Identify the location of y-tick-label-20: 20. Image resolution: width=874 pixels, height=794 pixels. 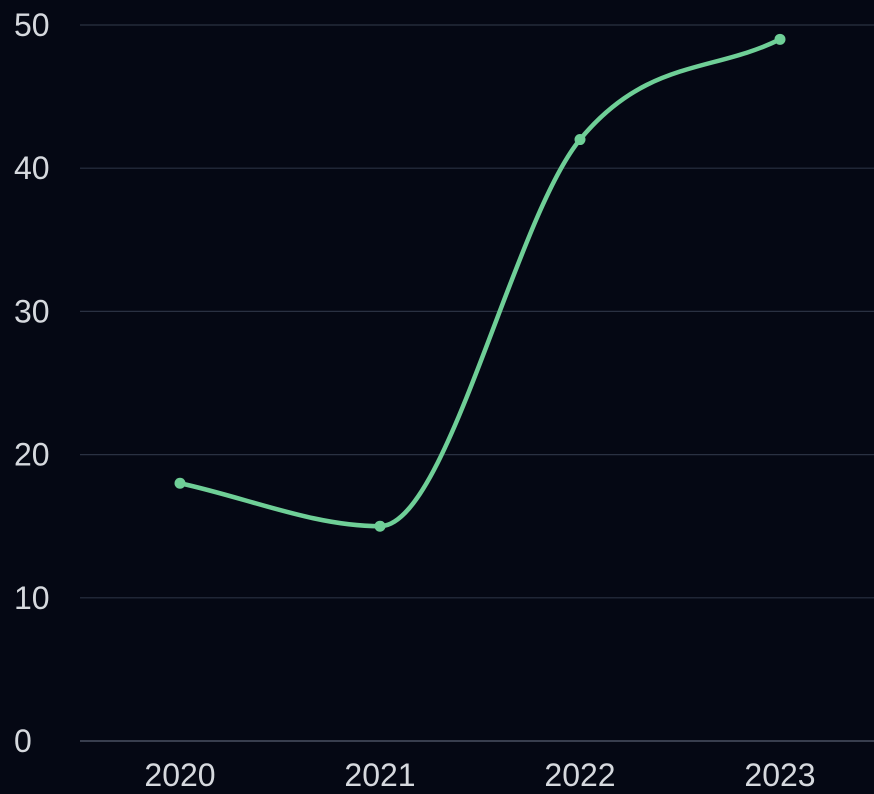
(32, 455).